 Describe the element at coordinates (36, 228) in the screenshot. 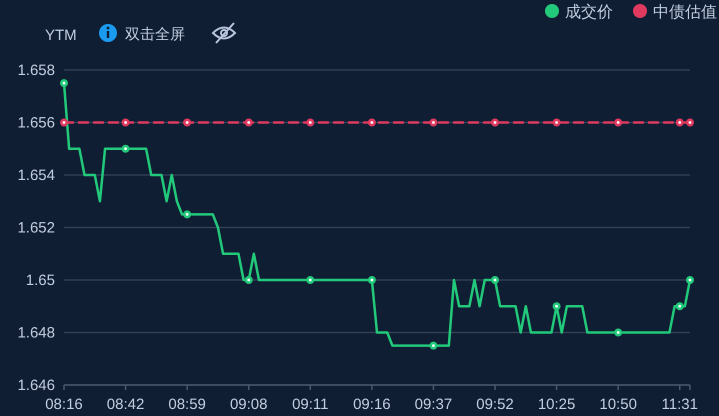

I see `y-tick-label: 1.652` at that location.